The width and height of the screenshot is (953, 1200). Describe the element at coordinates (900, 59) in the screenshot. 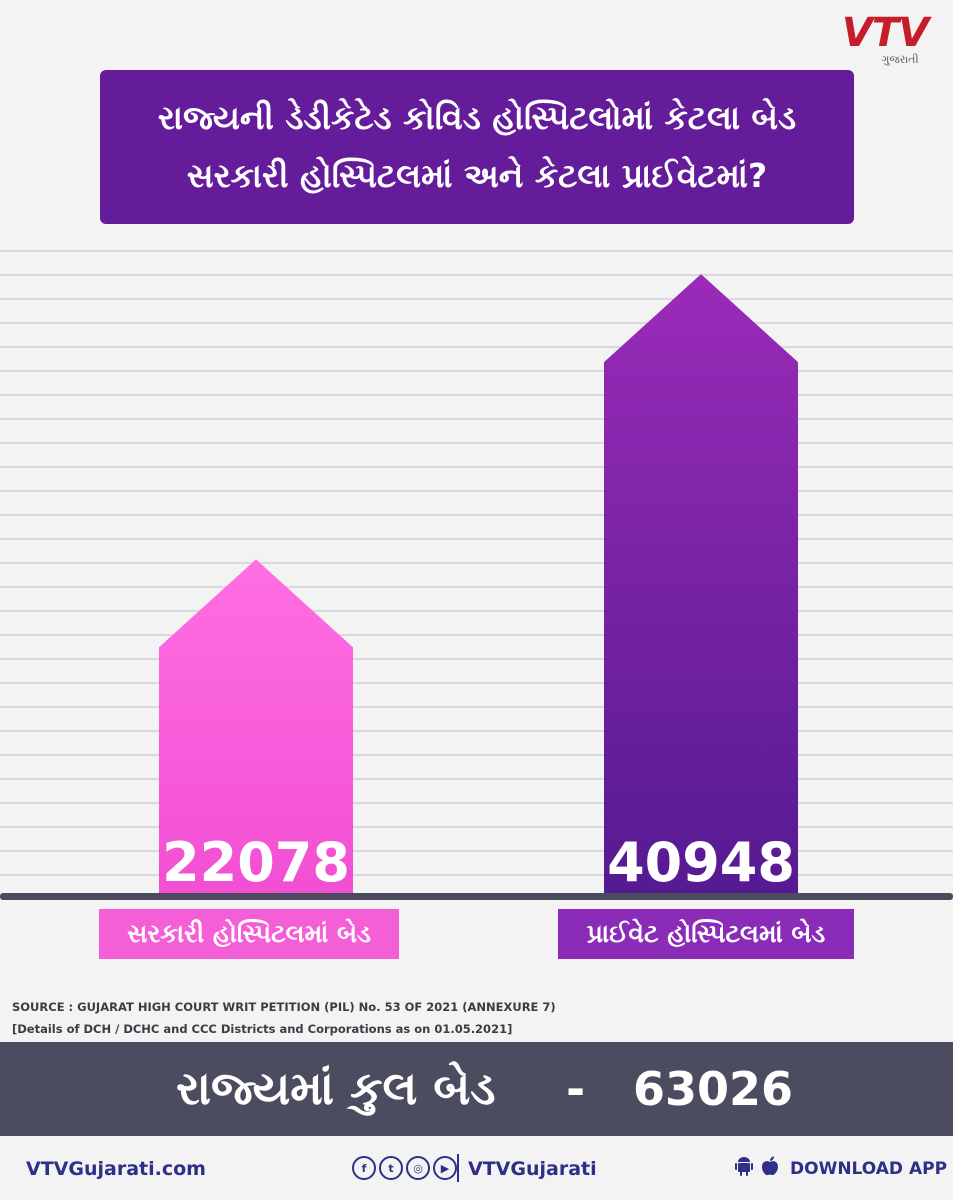

I see `logo-subtitle: ગુજરાતી` at that location.